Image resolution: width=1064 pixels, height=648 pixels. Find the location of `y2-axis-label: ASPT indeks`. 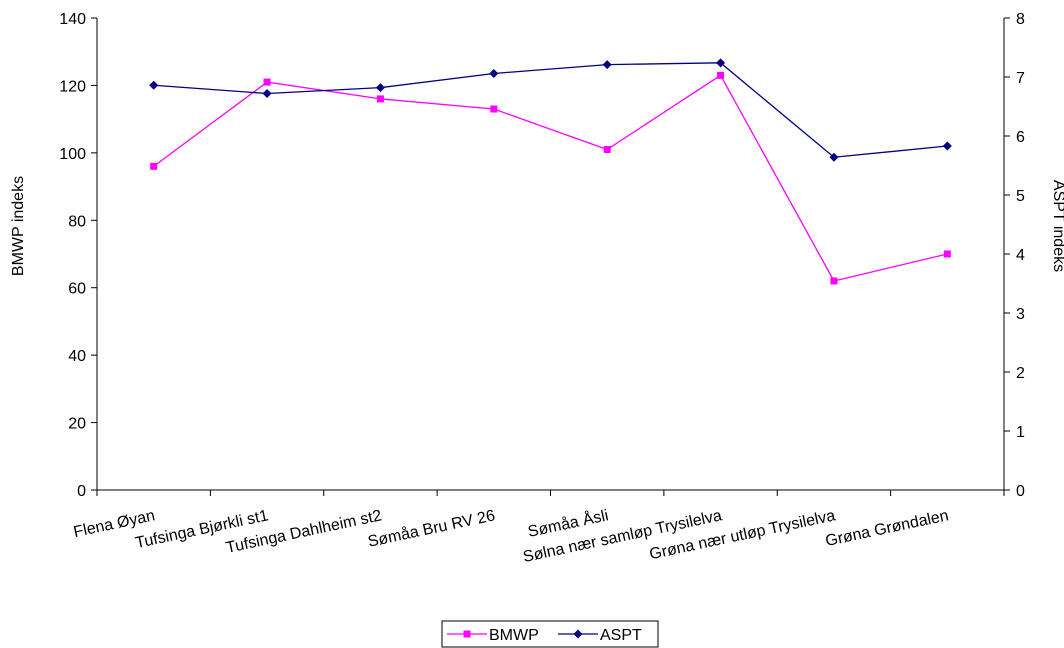

y2-axis-label: ASPT indeks is located at coordinates (1057, 226).